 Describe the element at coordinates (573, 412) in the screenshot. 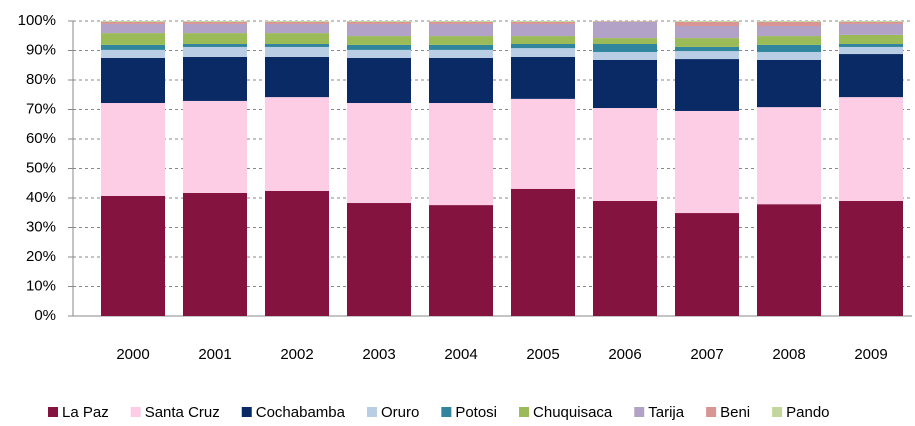

I see `legend-label: Chuquisaca` at that location.